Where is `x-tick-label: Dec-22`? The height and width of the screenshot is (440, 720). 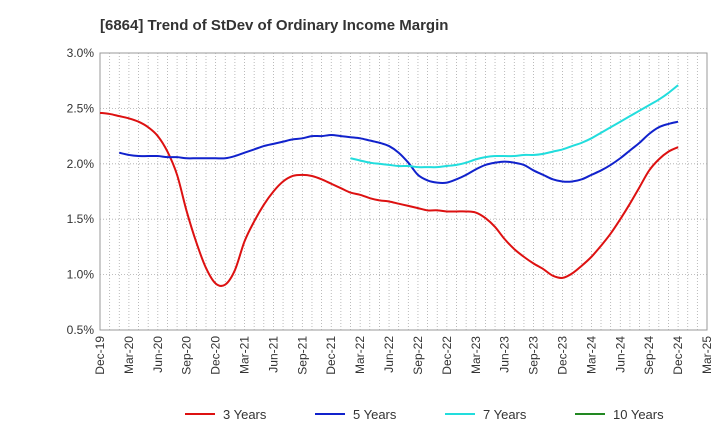
x-tick-label: Dec-22 is located at coordinates (447, 355).